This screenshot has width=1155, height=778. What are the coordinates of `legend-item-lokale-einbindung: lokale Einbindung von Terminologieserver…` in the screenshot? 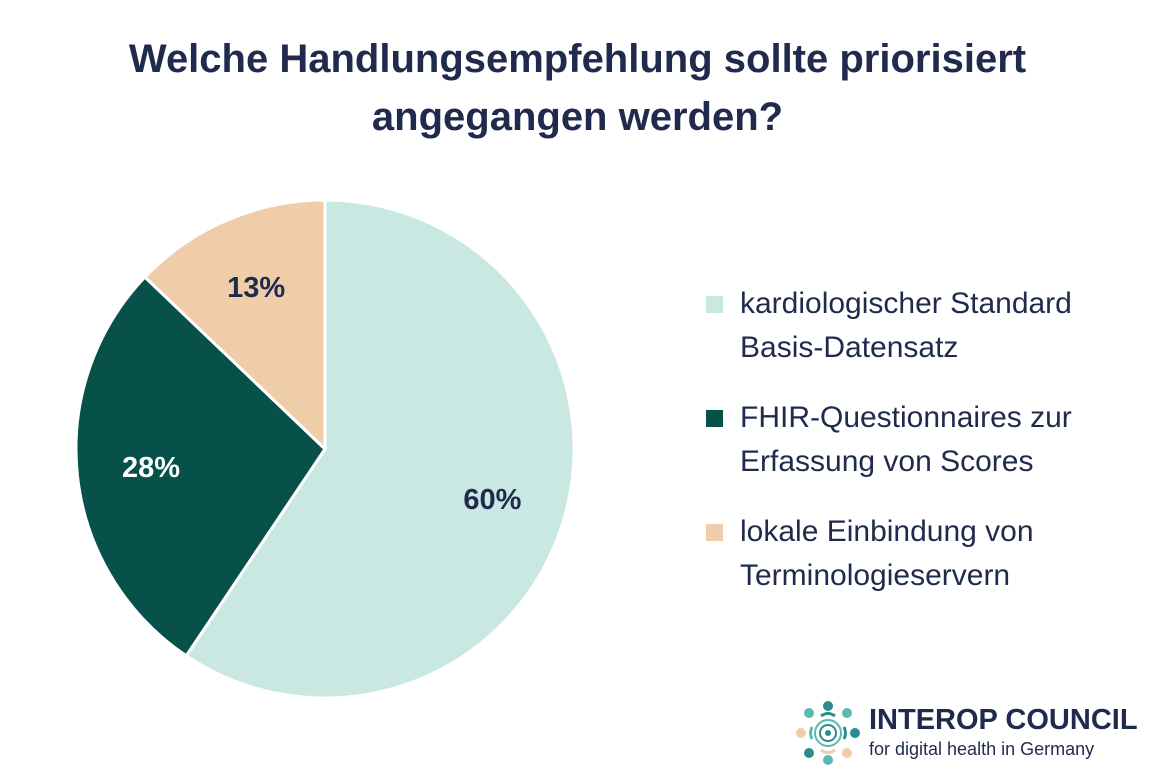 It's located at (921, 554).